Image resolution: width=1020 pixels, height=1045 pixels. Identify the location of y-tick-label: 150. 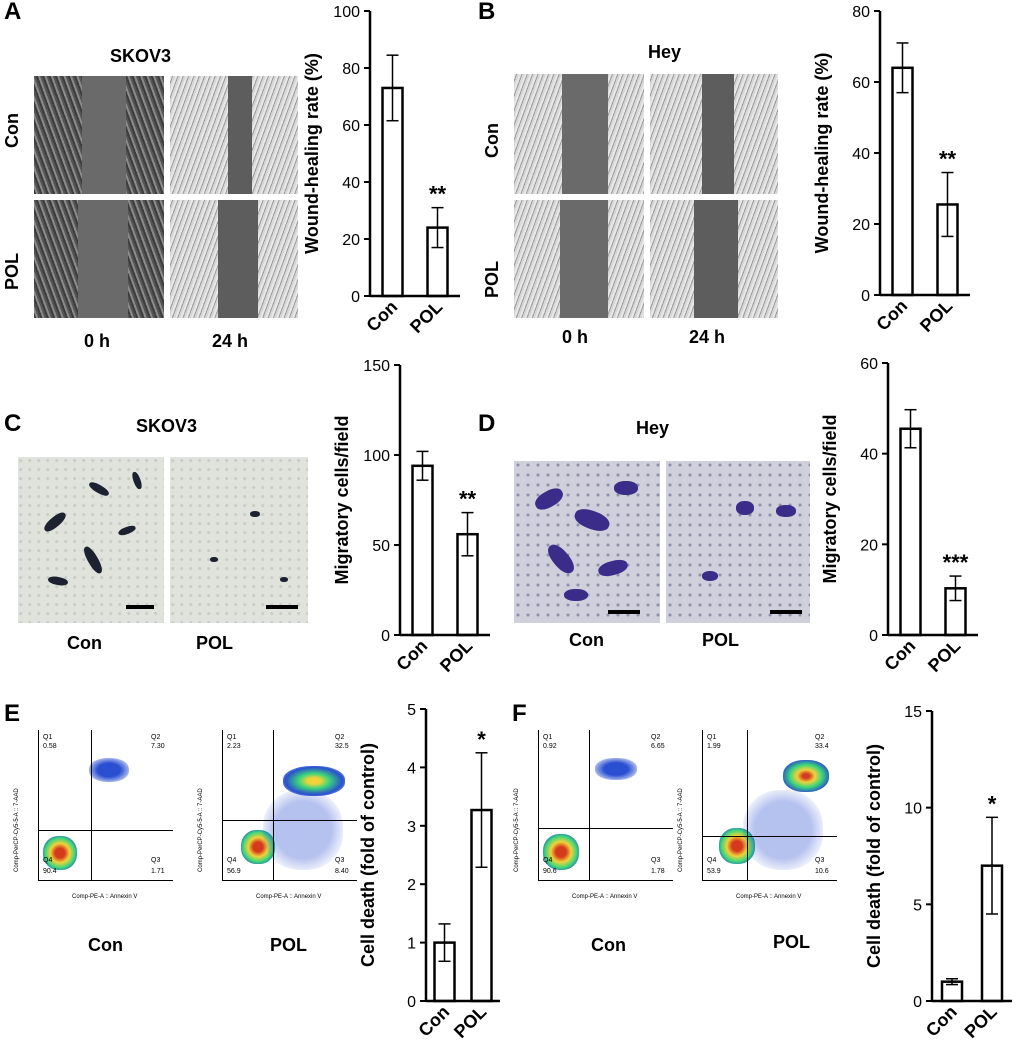
(376, 366).